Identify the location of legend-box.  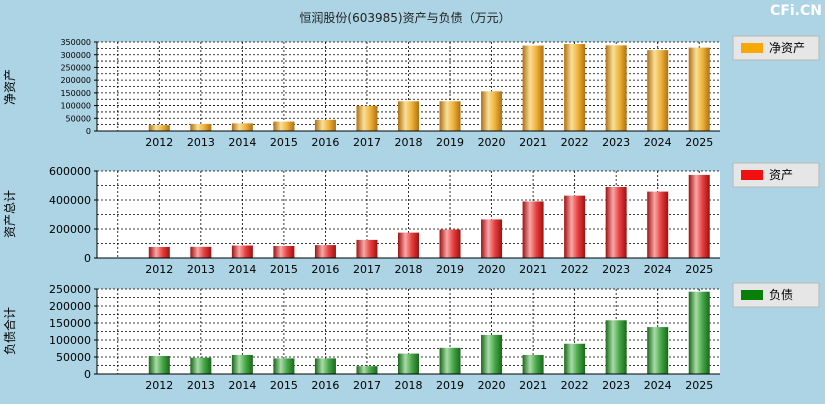
(776, 48).